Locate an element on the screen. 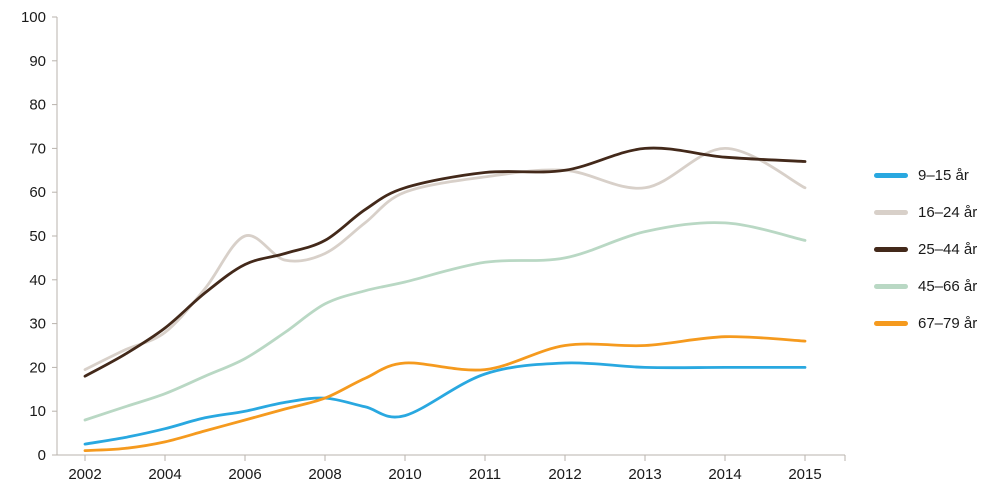 The image size is (1000, 500). x-tick-label: 2011 is located at coordinates (485, 474).